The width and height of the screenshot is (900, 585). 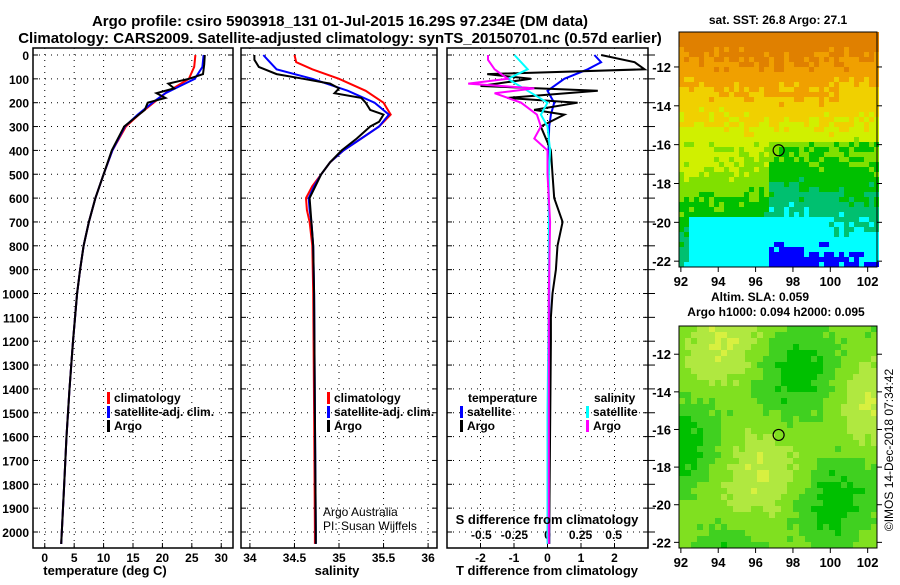 I want to click on y-tick-label: 1200, so click(x=15, y=342).